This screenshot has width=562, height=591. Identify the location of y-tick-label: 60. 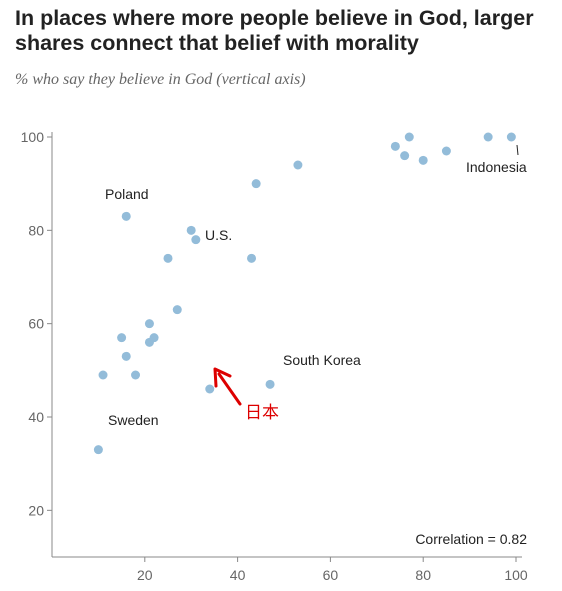
(36, 324).